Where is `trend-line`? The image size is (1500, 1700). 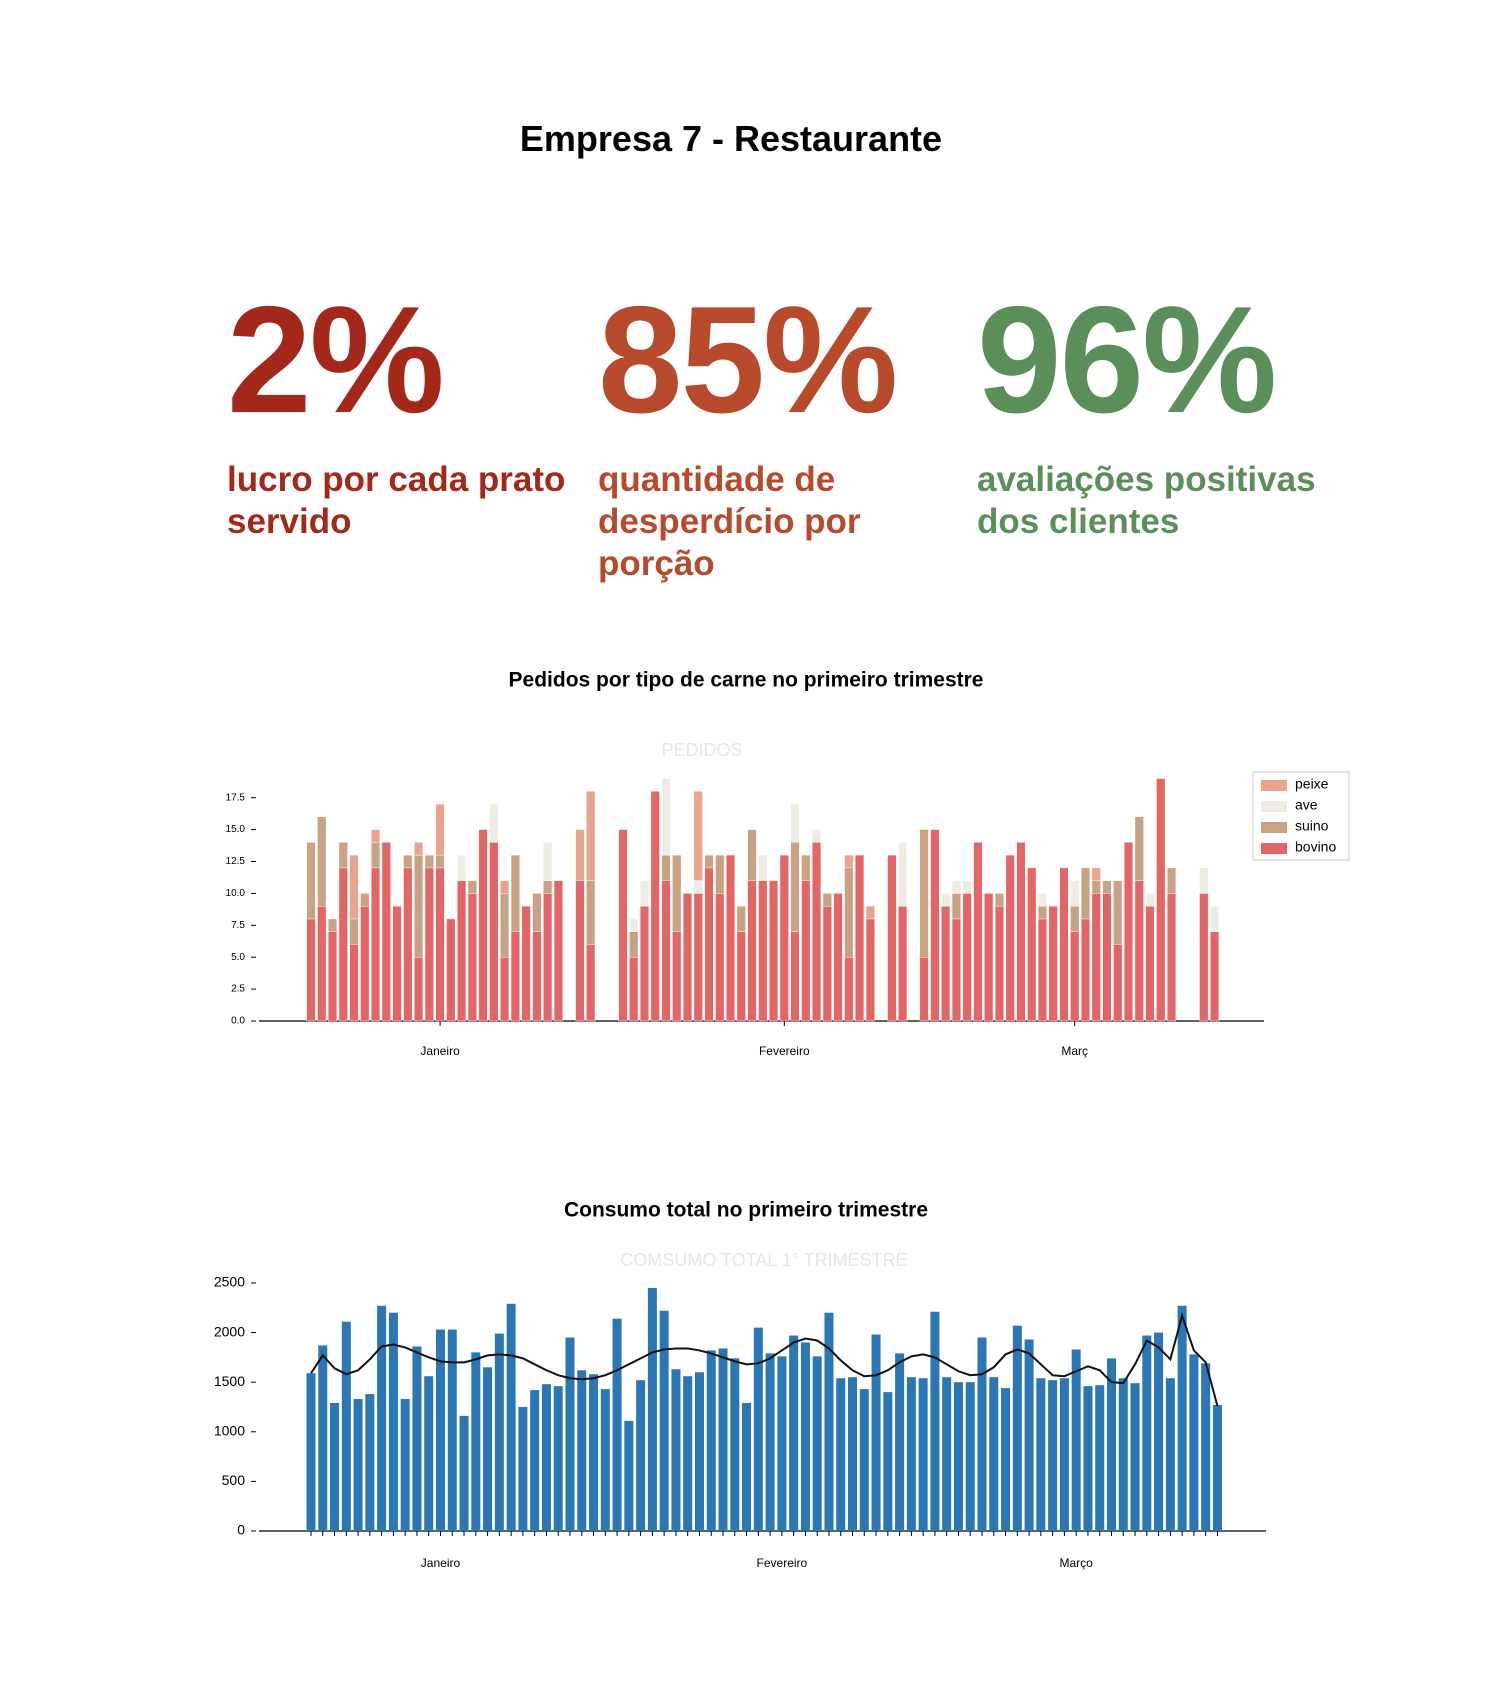
trend-line is located at coordinates (764, 1359).